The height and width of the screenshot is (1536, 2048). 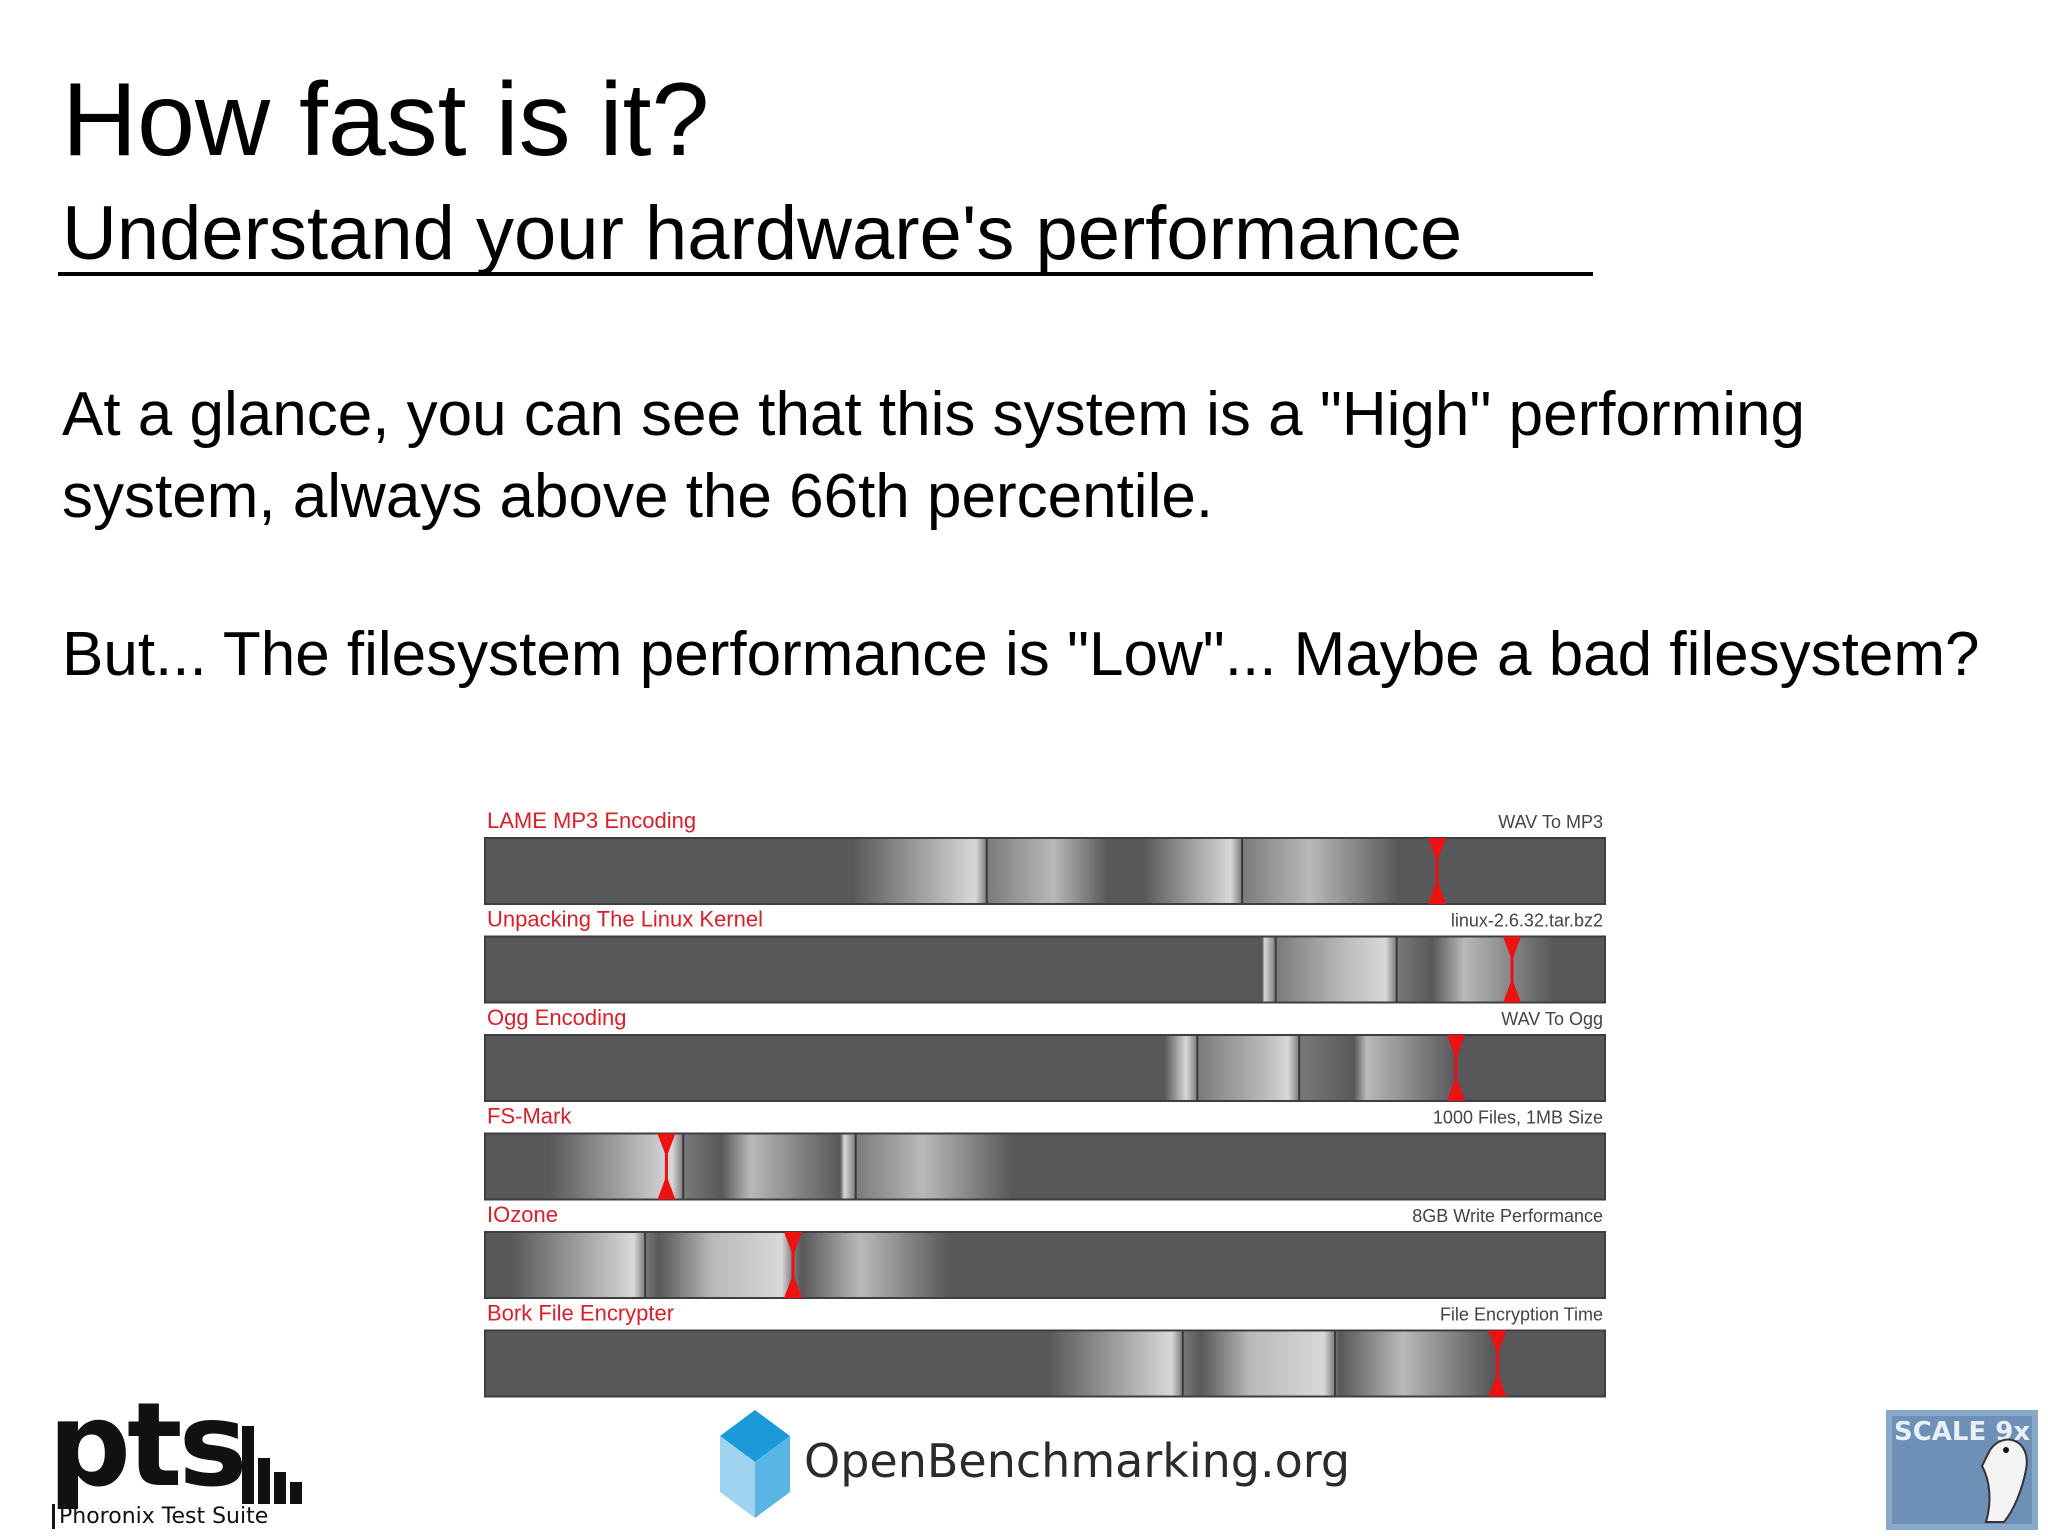 What do you see at coordinates (2004, 1480) in the screenshot?
I see `penguin-icon` at bounding box center [2004, 1480].